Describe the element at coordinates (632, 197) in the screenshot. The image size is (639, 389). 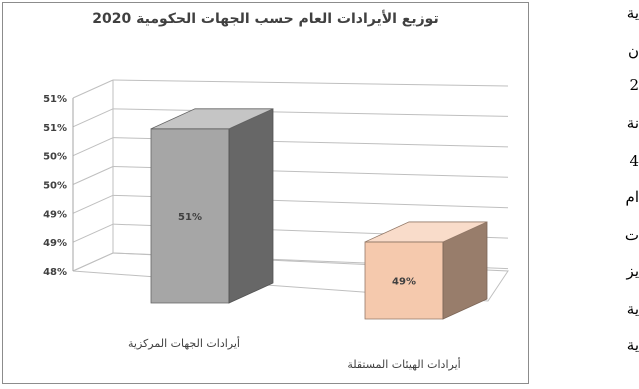
I see `side-text-line: ام` at that location.